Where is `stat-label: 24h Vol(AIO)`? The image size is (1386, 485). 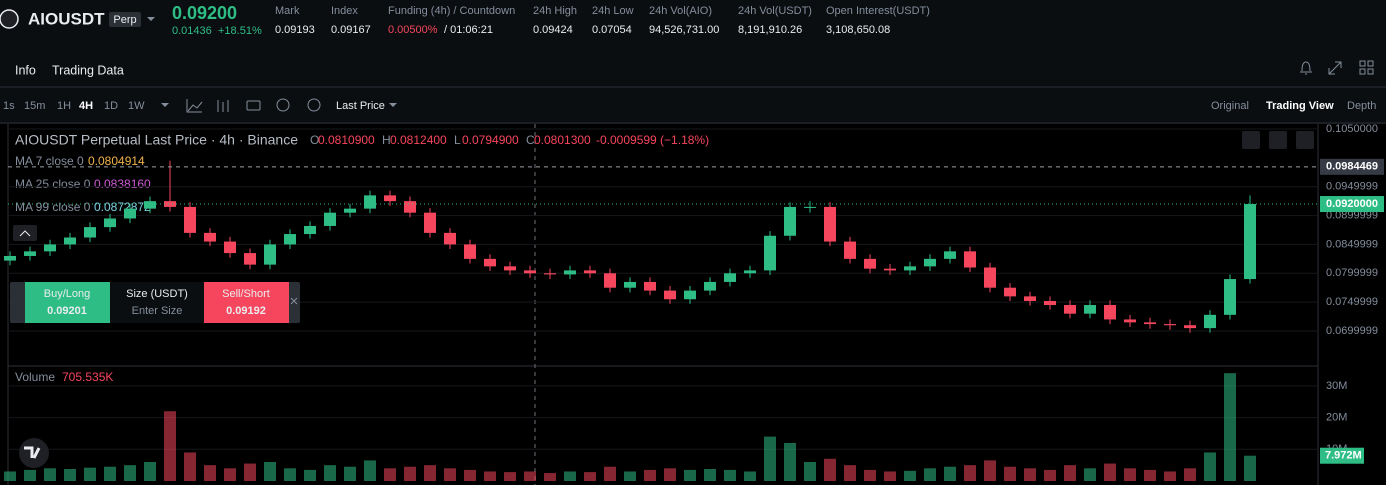 stat-label: 24h Vol(AIO) is located at coordinates (680, 11).